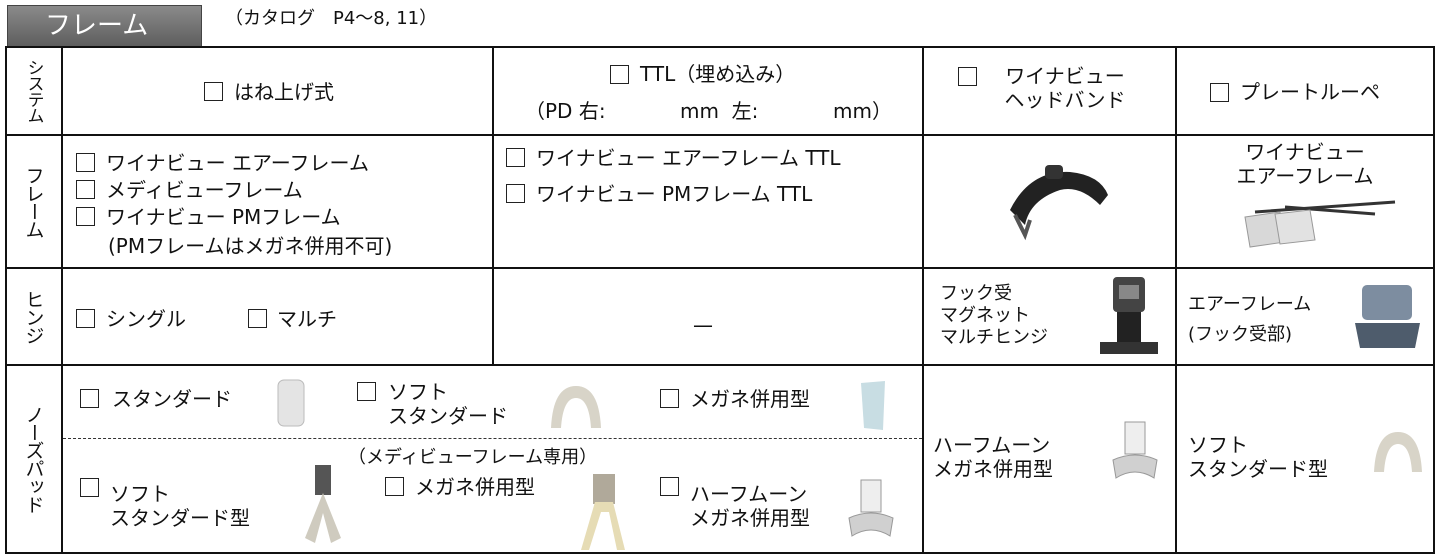 Image resolution: width=1435 pixels, height=555 pixels. I want to click on note: (PMフレームはメガネ併用不可), so click(250, 246).